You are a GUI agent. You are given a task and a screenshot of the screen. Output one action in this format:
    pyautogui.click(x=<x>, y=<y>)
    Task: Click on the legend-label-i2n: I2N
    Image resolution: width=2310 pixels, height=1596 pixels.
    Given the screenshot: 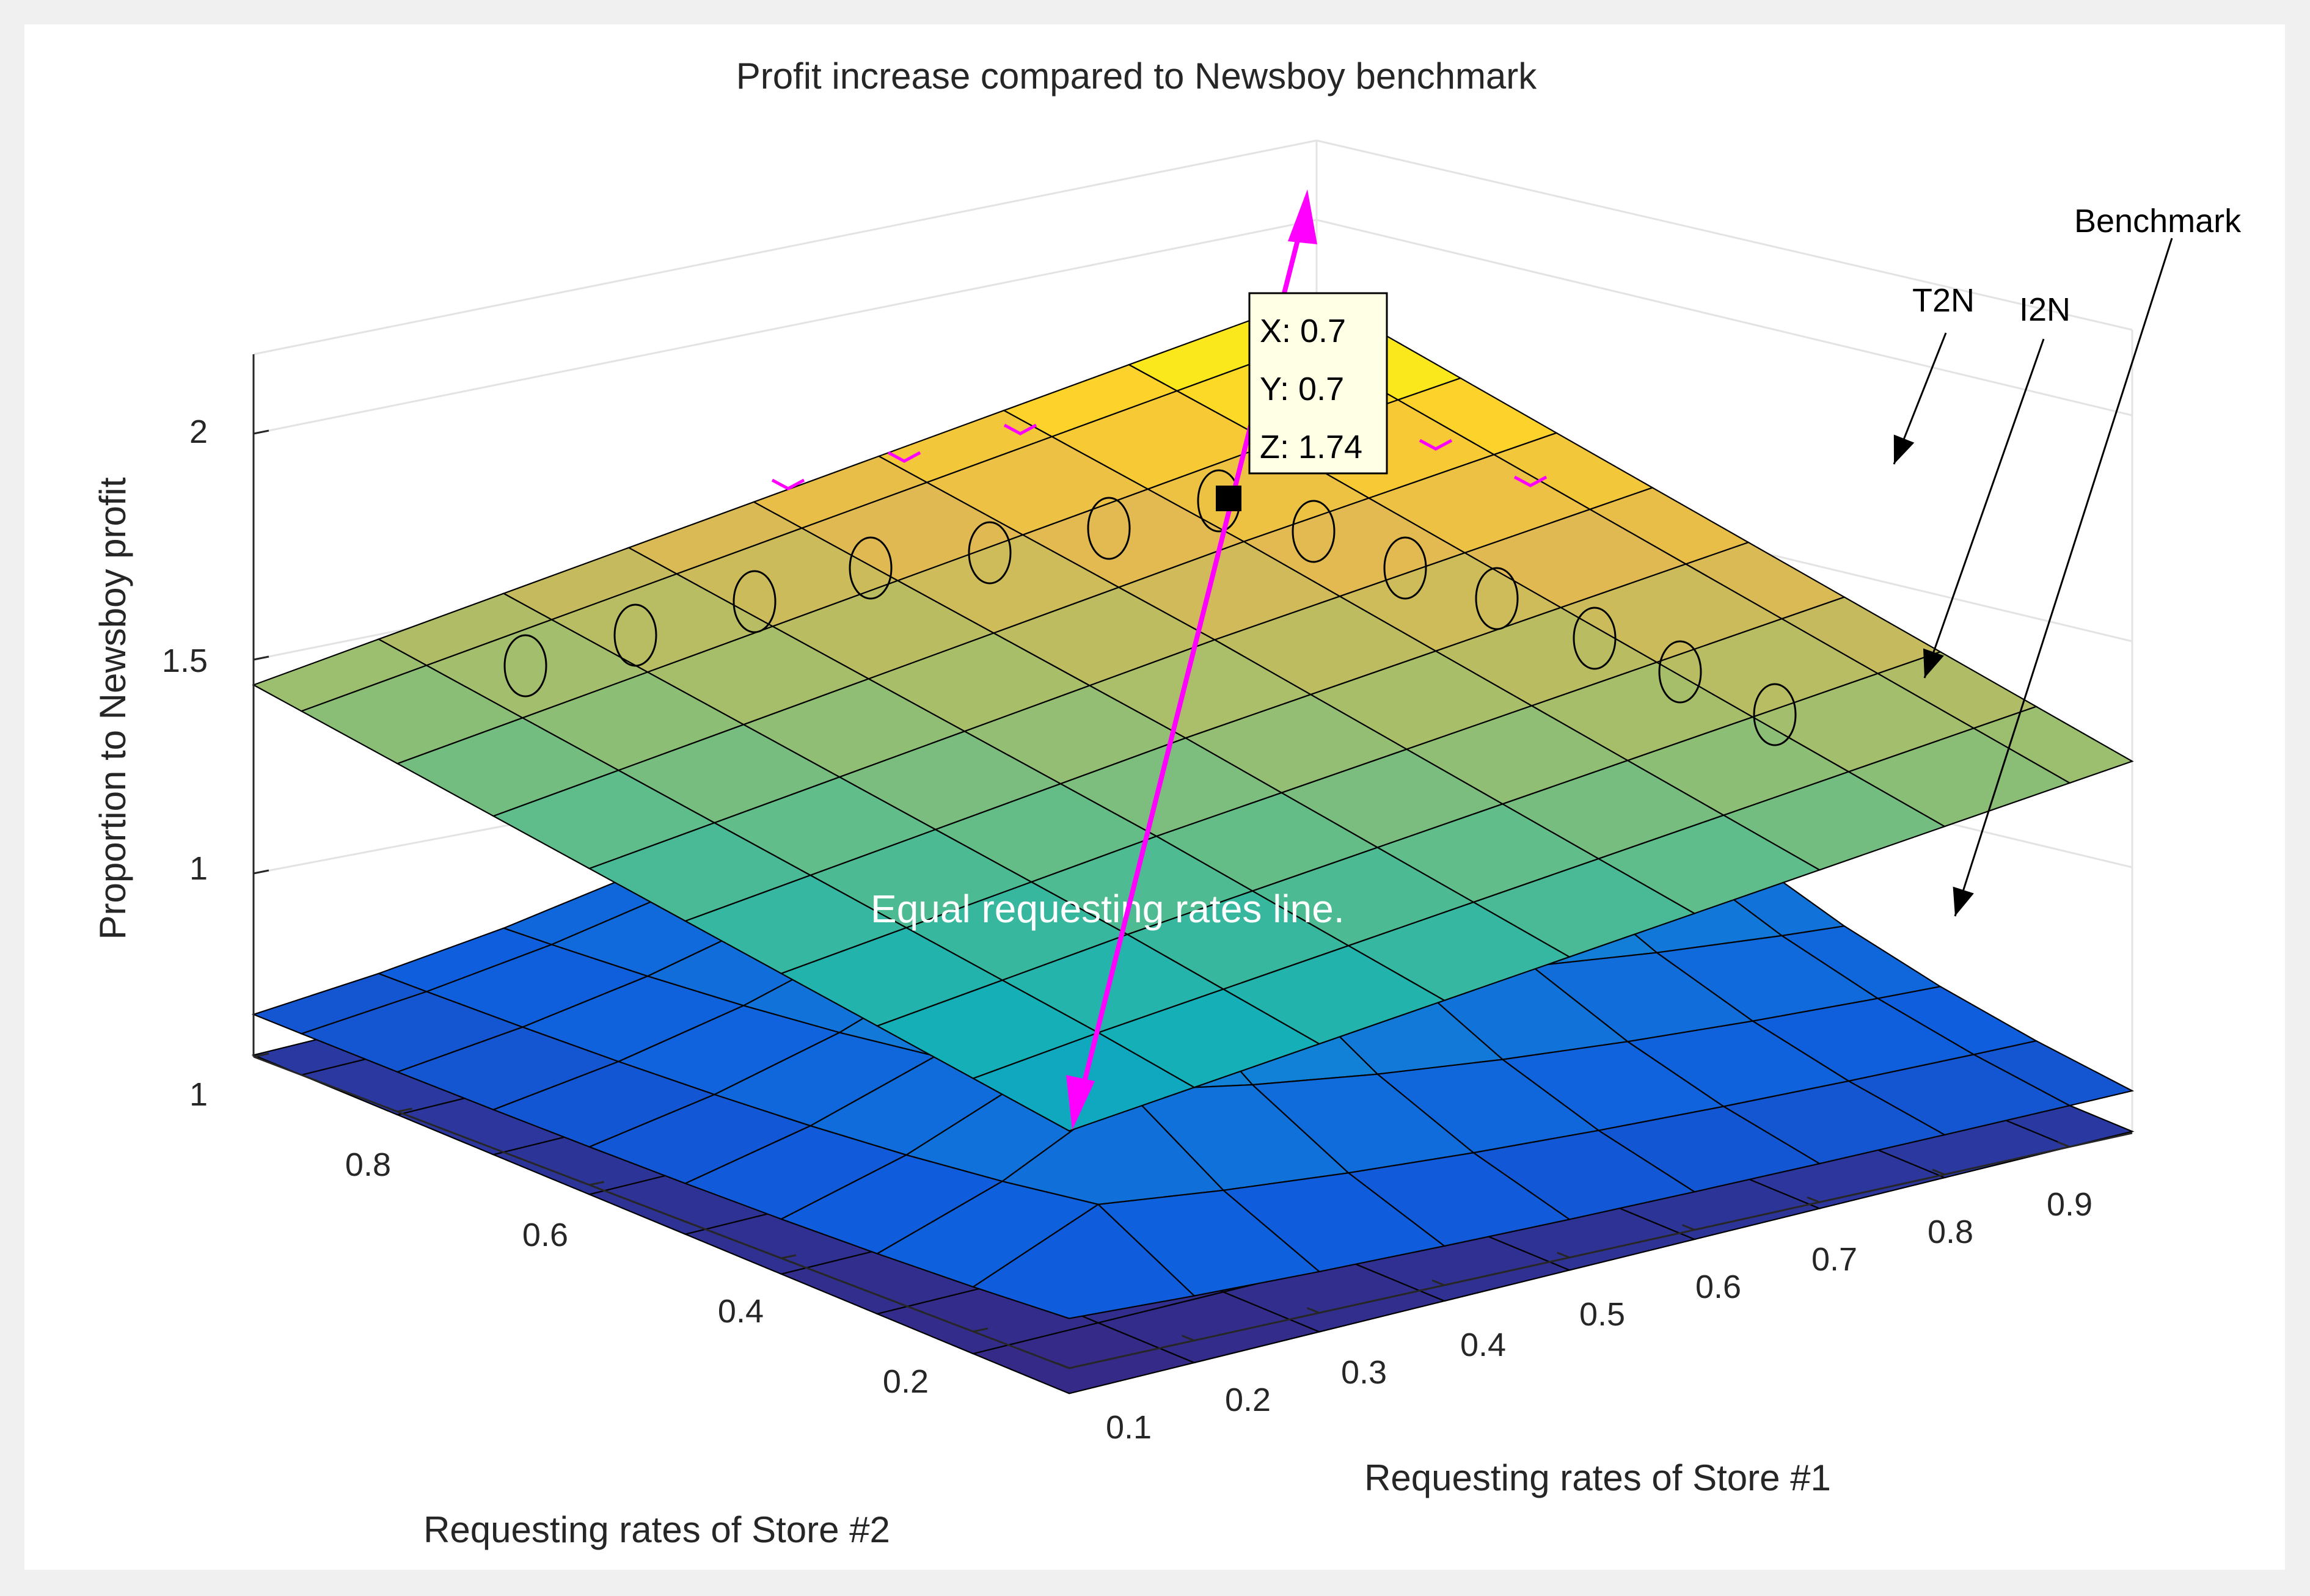 What is the action you would take?
    pyautogui.click(x=2045, y=309)
    